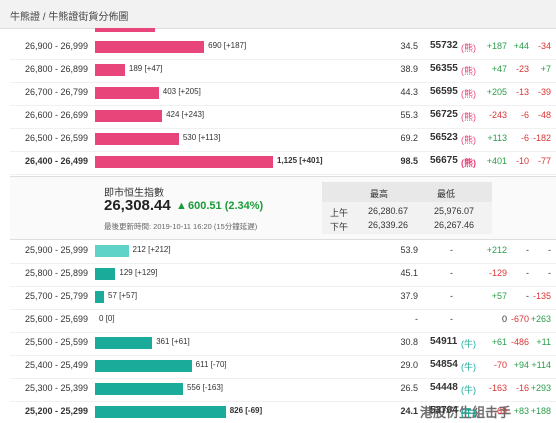 This screenshot has height=423, width=556. Describe the element at coordinates (521, 411) in the screenshot. I see `change: +83` at that location.